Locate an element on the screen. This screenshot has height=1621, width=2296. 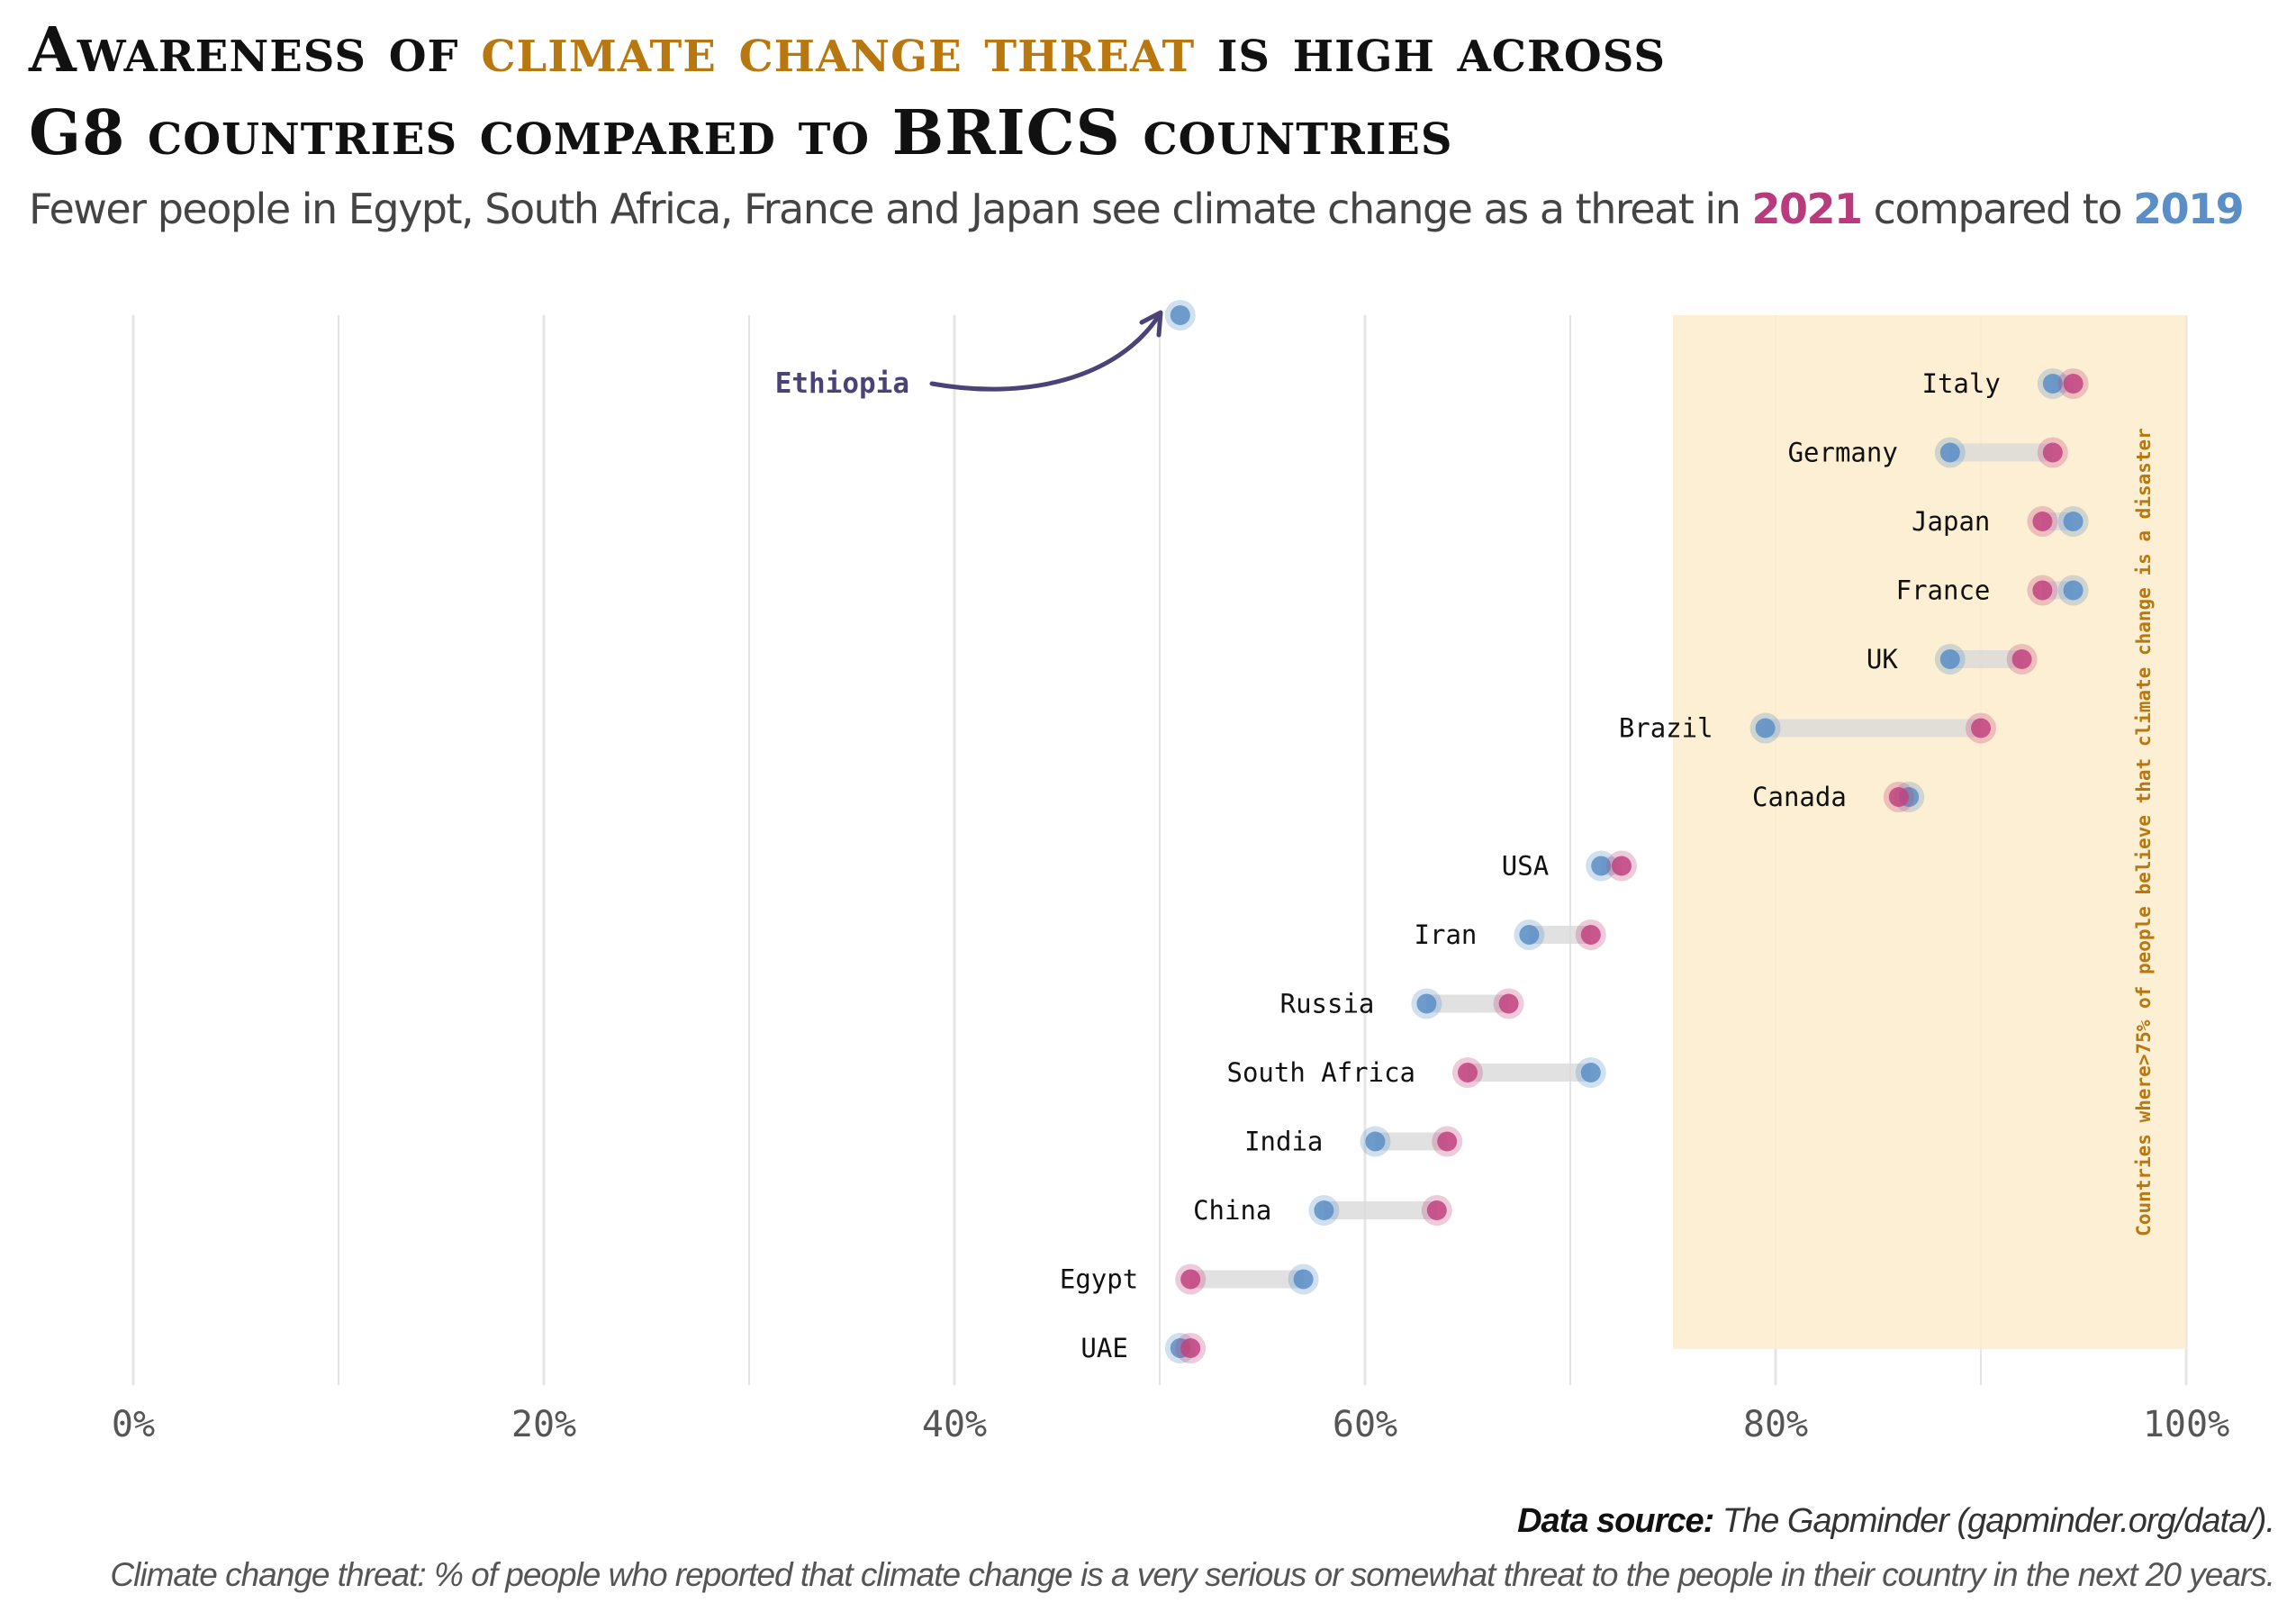
title-line2: G8 countries compared to BRICS countries is located at coordinates (741, 133).